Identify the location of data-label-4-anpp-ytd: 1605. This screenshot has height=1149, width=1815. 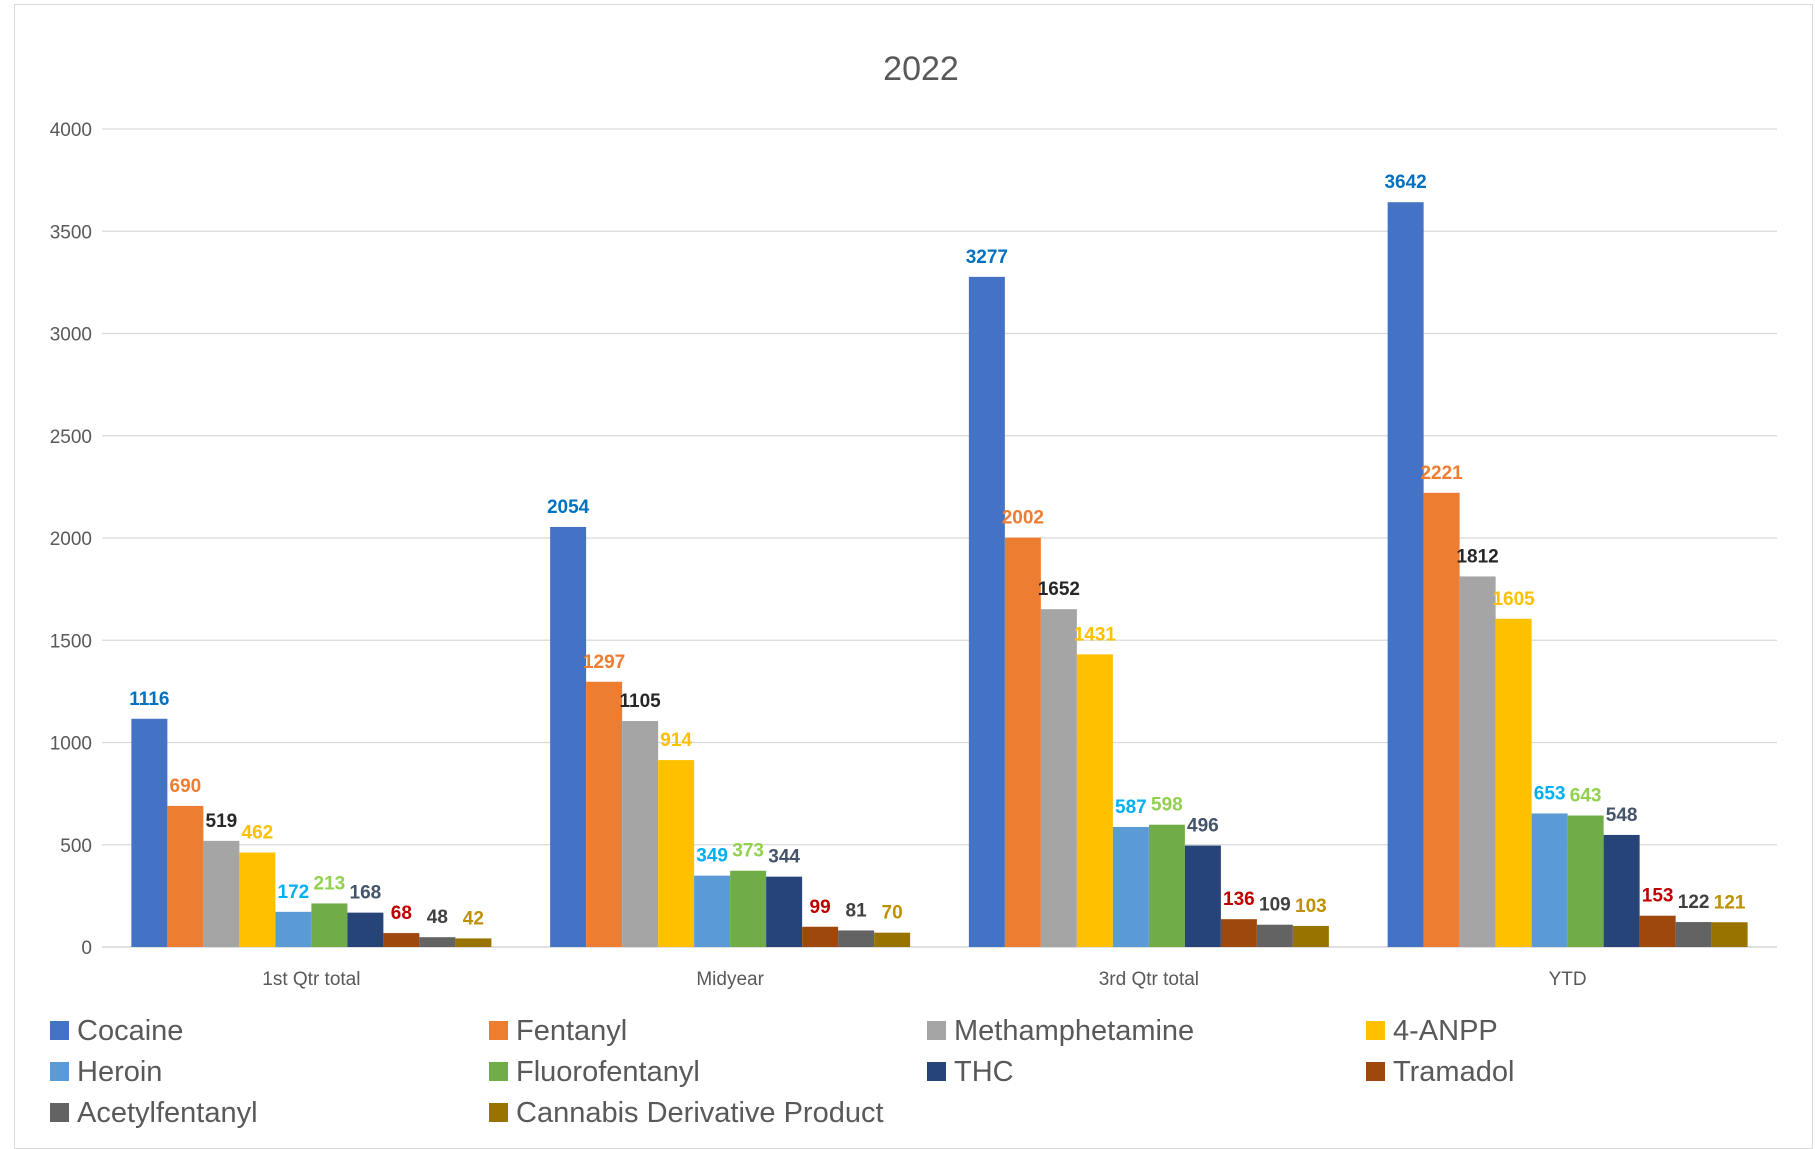
(1513, 599).